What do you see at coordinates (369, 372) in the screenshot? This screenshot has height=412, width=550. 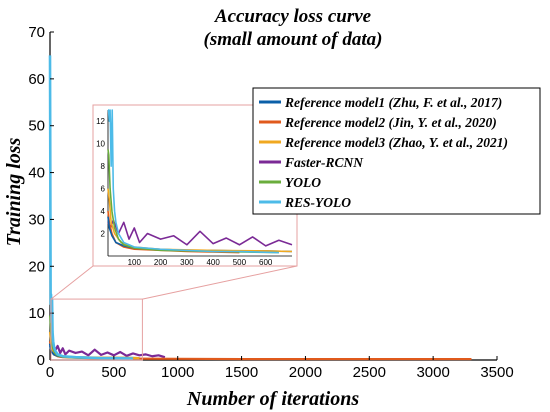 I see `x-tick-label: 2500` at bounding box center [369, 372].